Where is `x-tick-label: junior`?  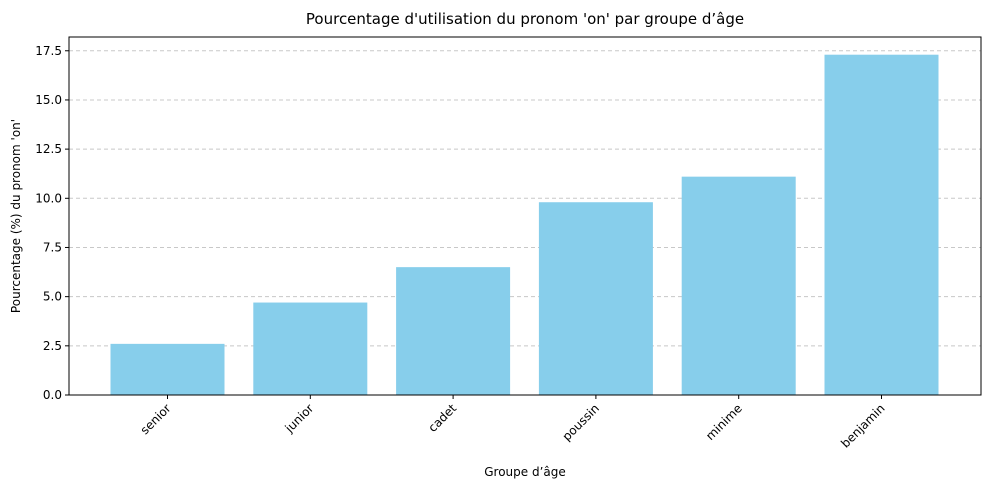
x-tick-label: junior is located at coordinates (299, 418).